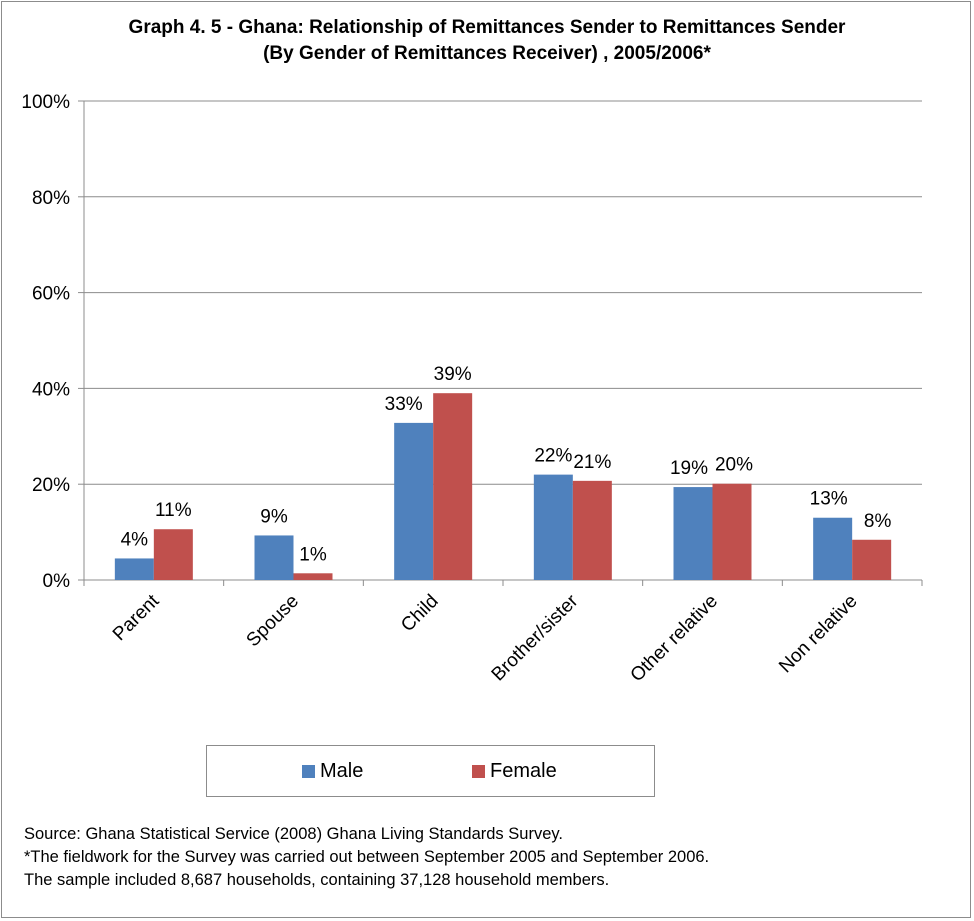  What do you see at coordinates (523, 771) in the screenshot?
I see `legend-label-female: Female` at bounding box center [523, 771].